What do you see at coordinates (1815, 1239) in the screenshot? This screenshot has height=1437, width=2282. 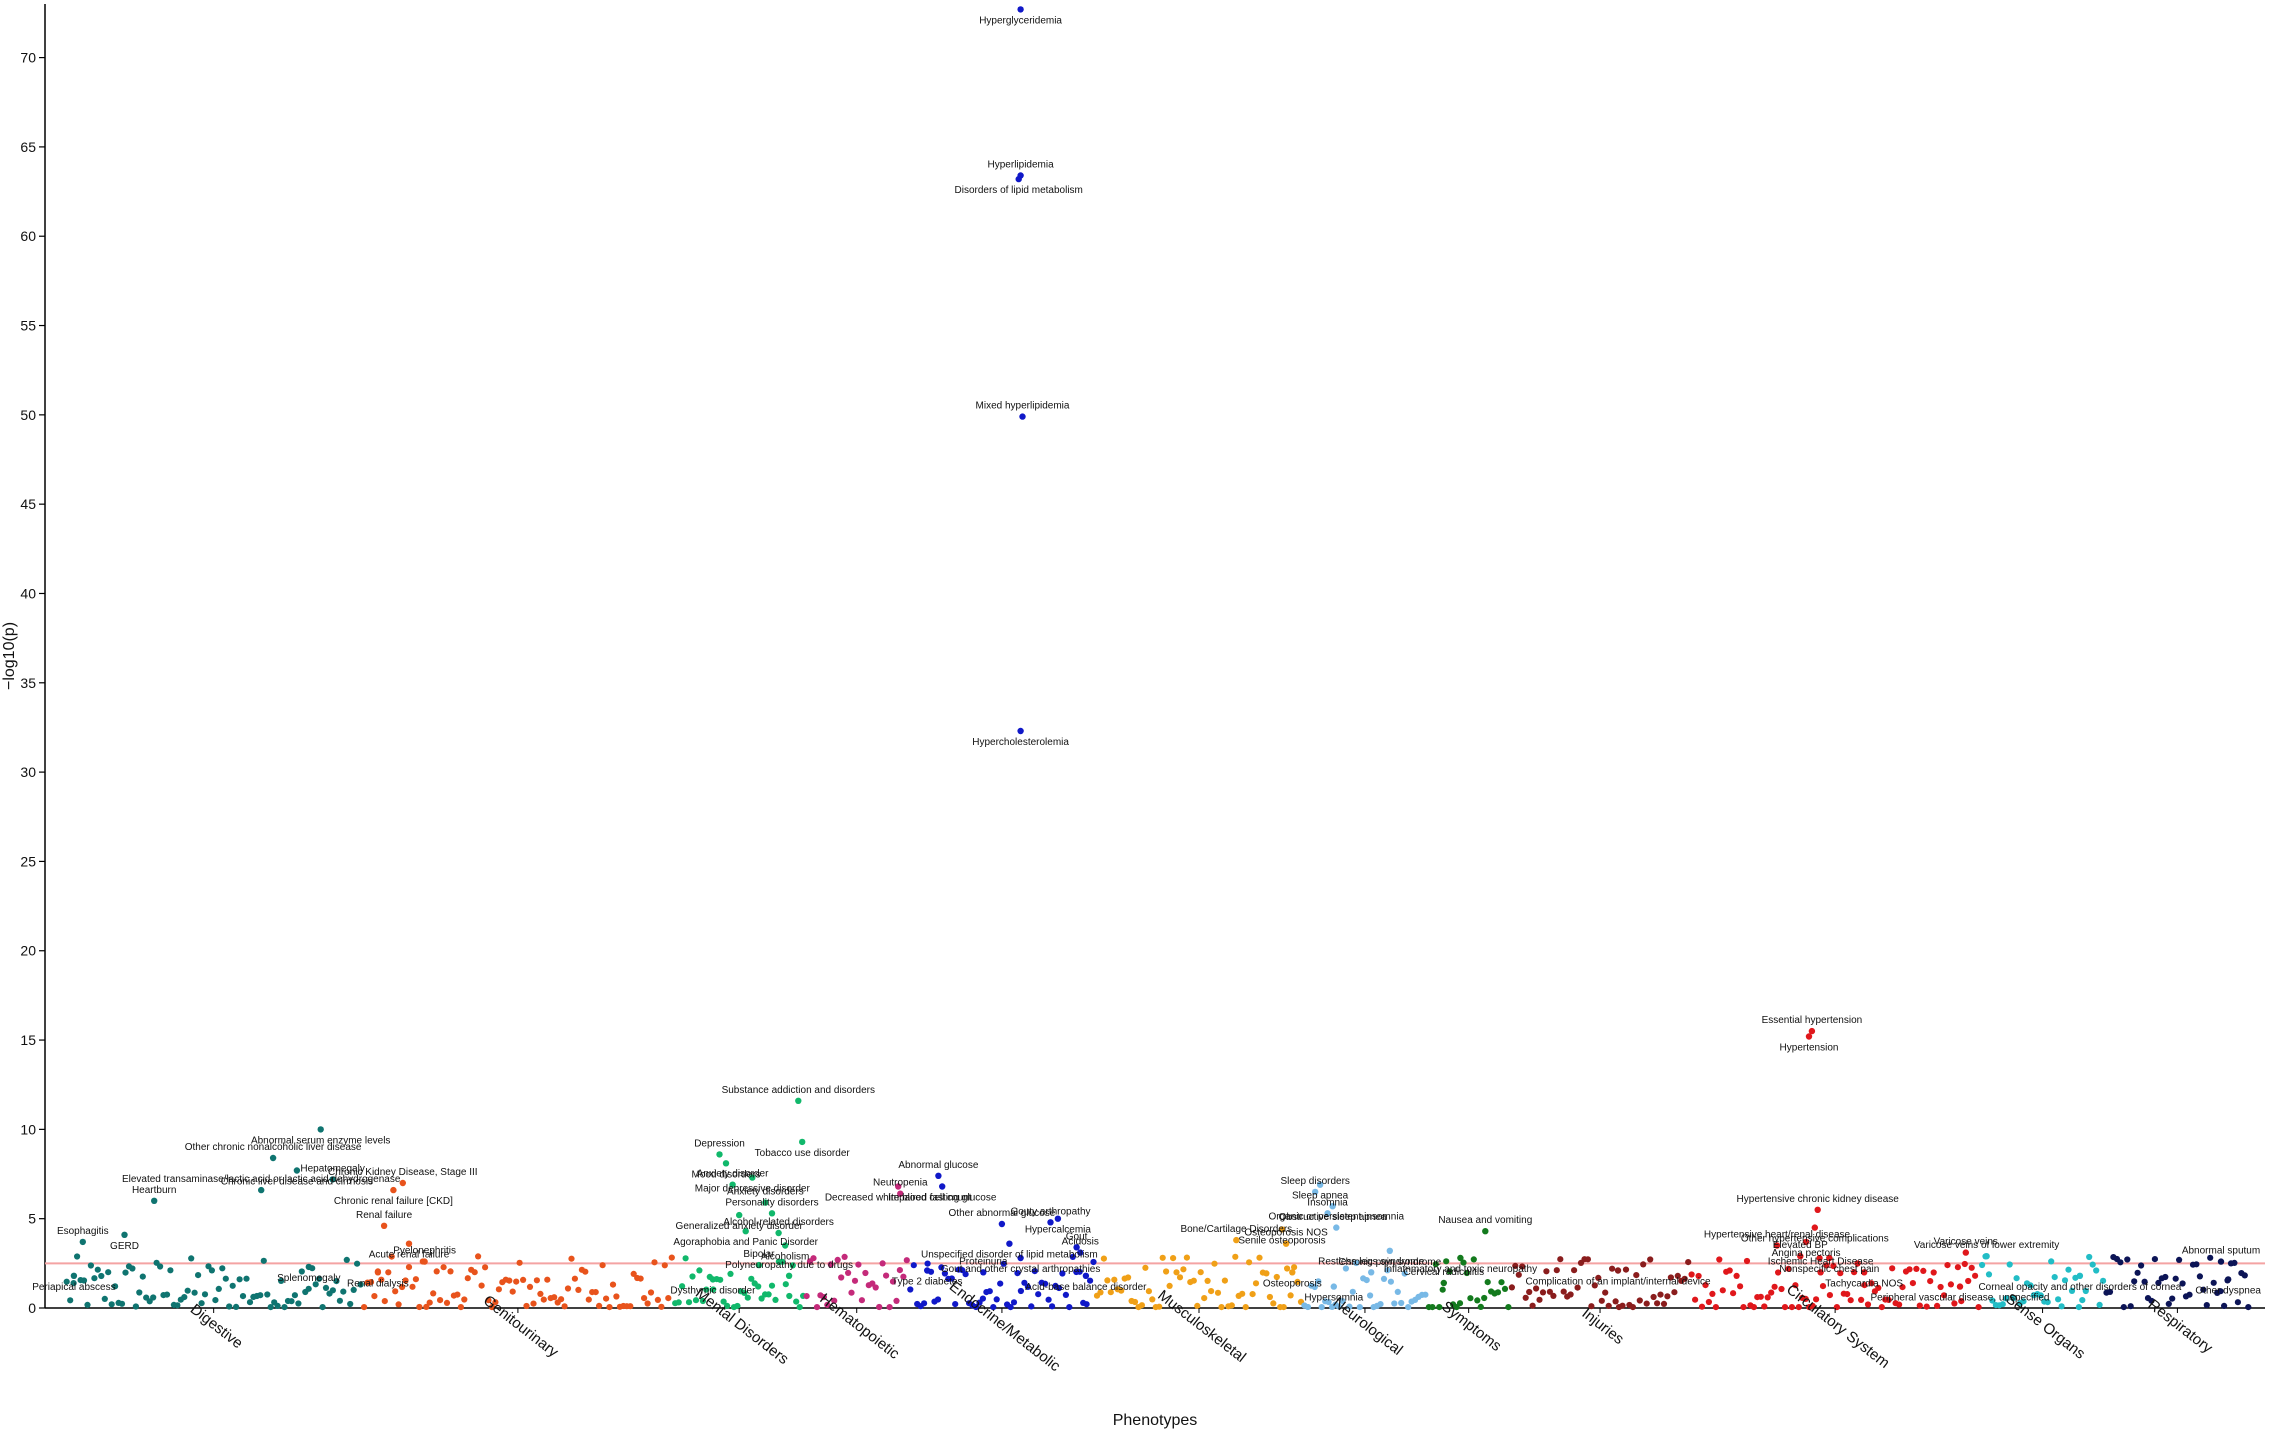 I see `point-label: Other hypertensive complications` at bounding box center [1815, 1239].